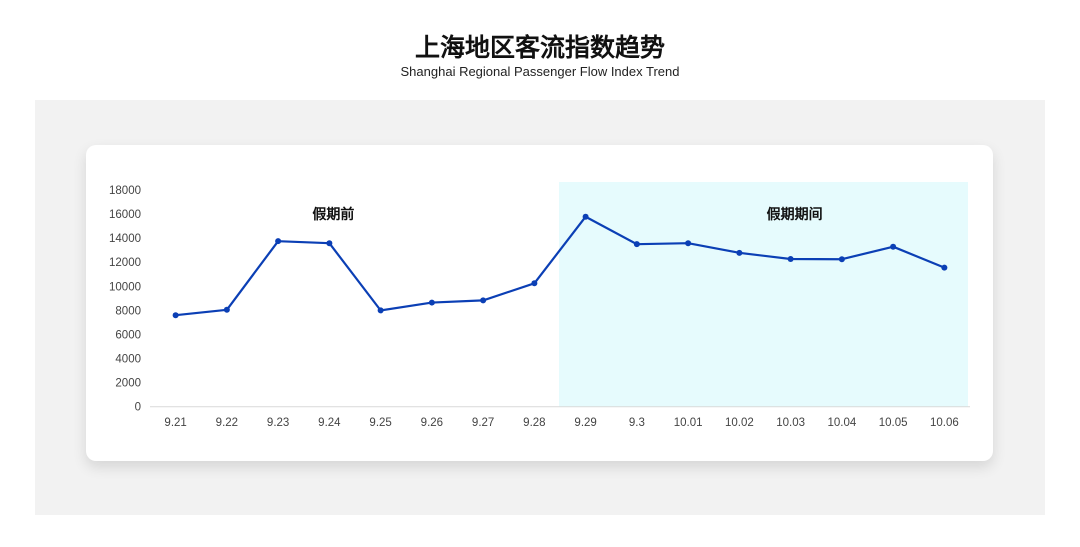 The height and width of the screenshot is (547, 1080). I want to click on x-tick-label: 10.06, so click(944, 423).